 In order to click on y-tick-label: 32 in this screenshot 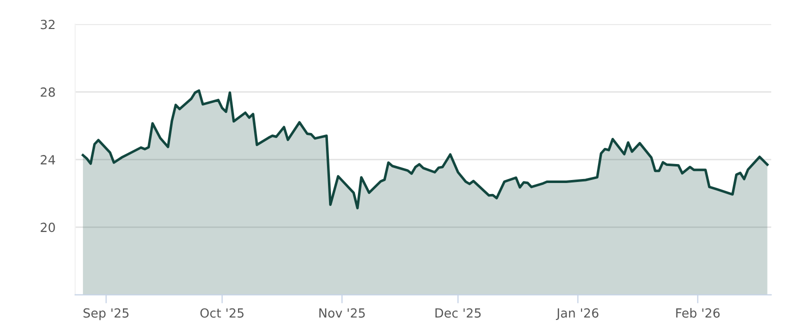, I will do `click(47, 25)`.